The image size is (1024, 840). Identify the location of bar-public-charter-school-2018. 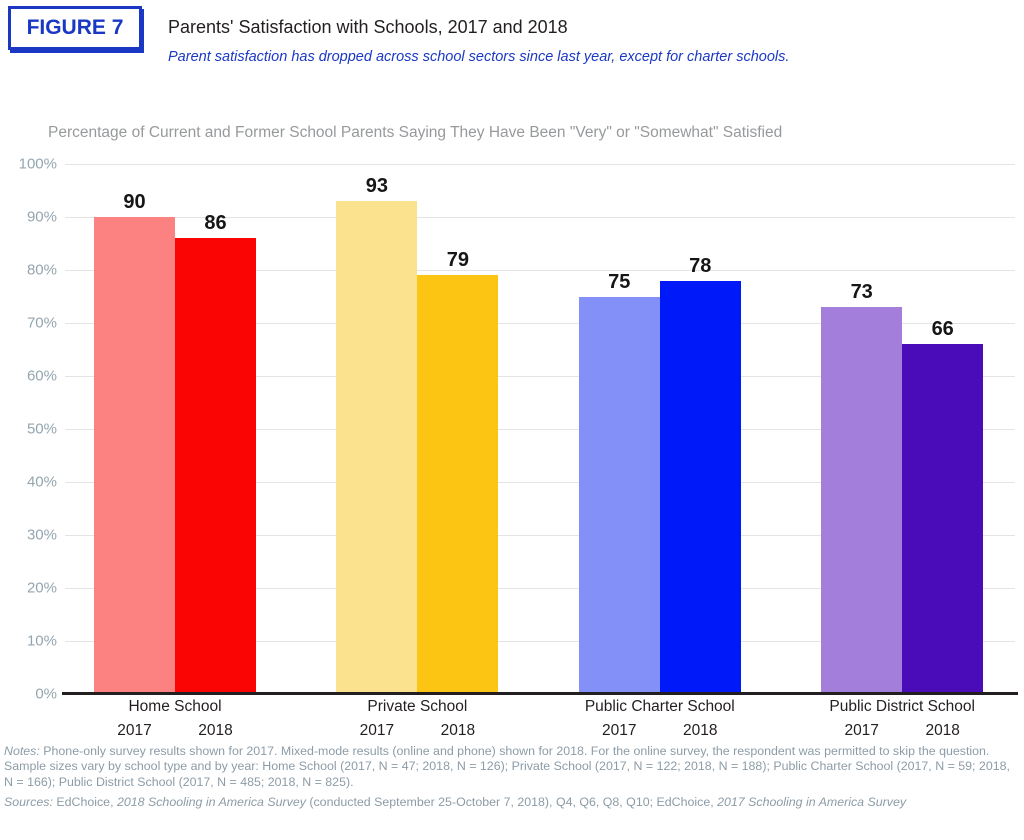
(700, 487).